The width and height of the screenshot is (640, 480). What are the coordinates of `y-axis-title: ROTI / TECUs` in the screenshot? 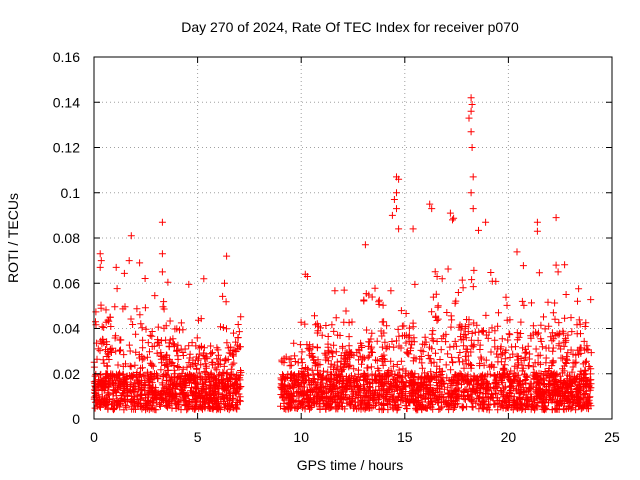 It's located at (13, 238).